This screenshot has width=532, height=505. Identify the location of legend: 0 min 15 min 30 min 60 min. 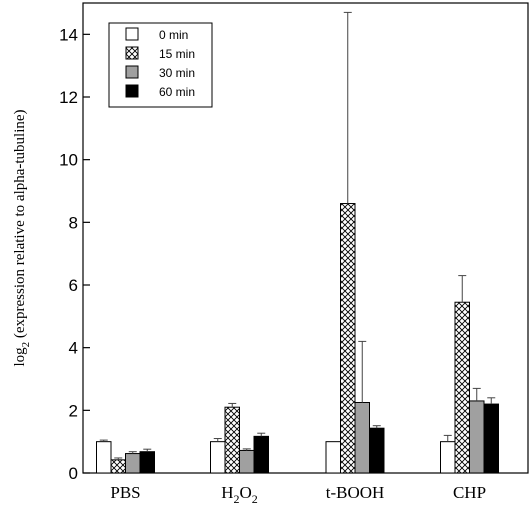
(160, 65).